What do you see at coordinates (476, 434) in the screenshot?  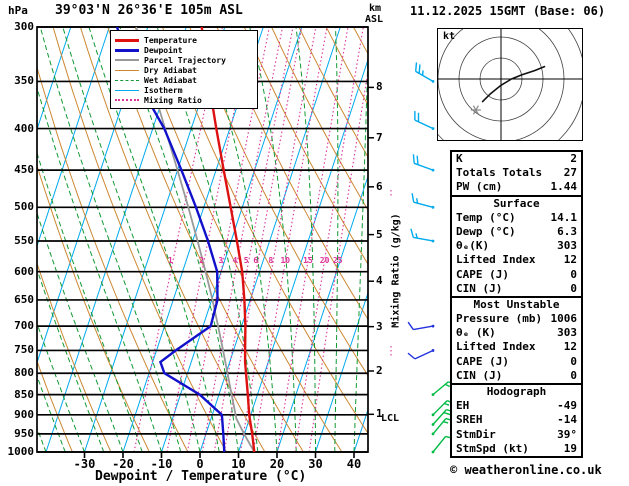 I see `indices-label: StmDir` at bounding box center [476, 434].